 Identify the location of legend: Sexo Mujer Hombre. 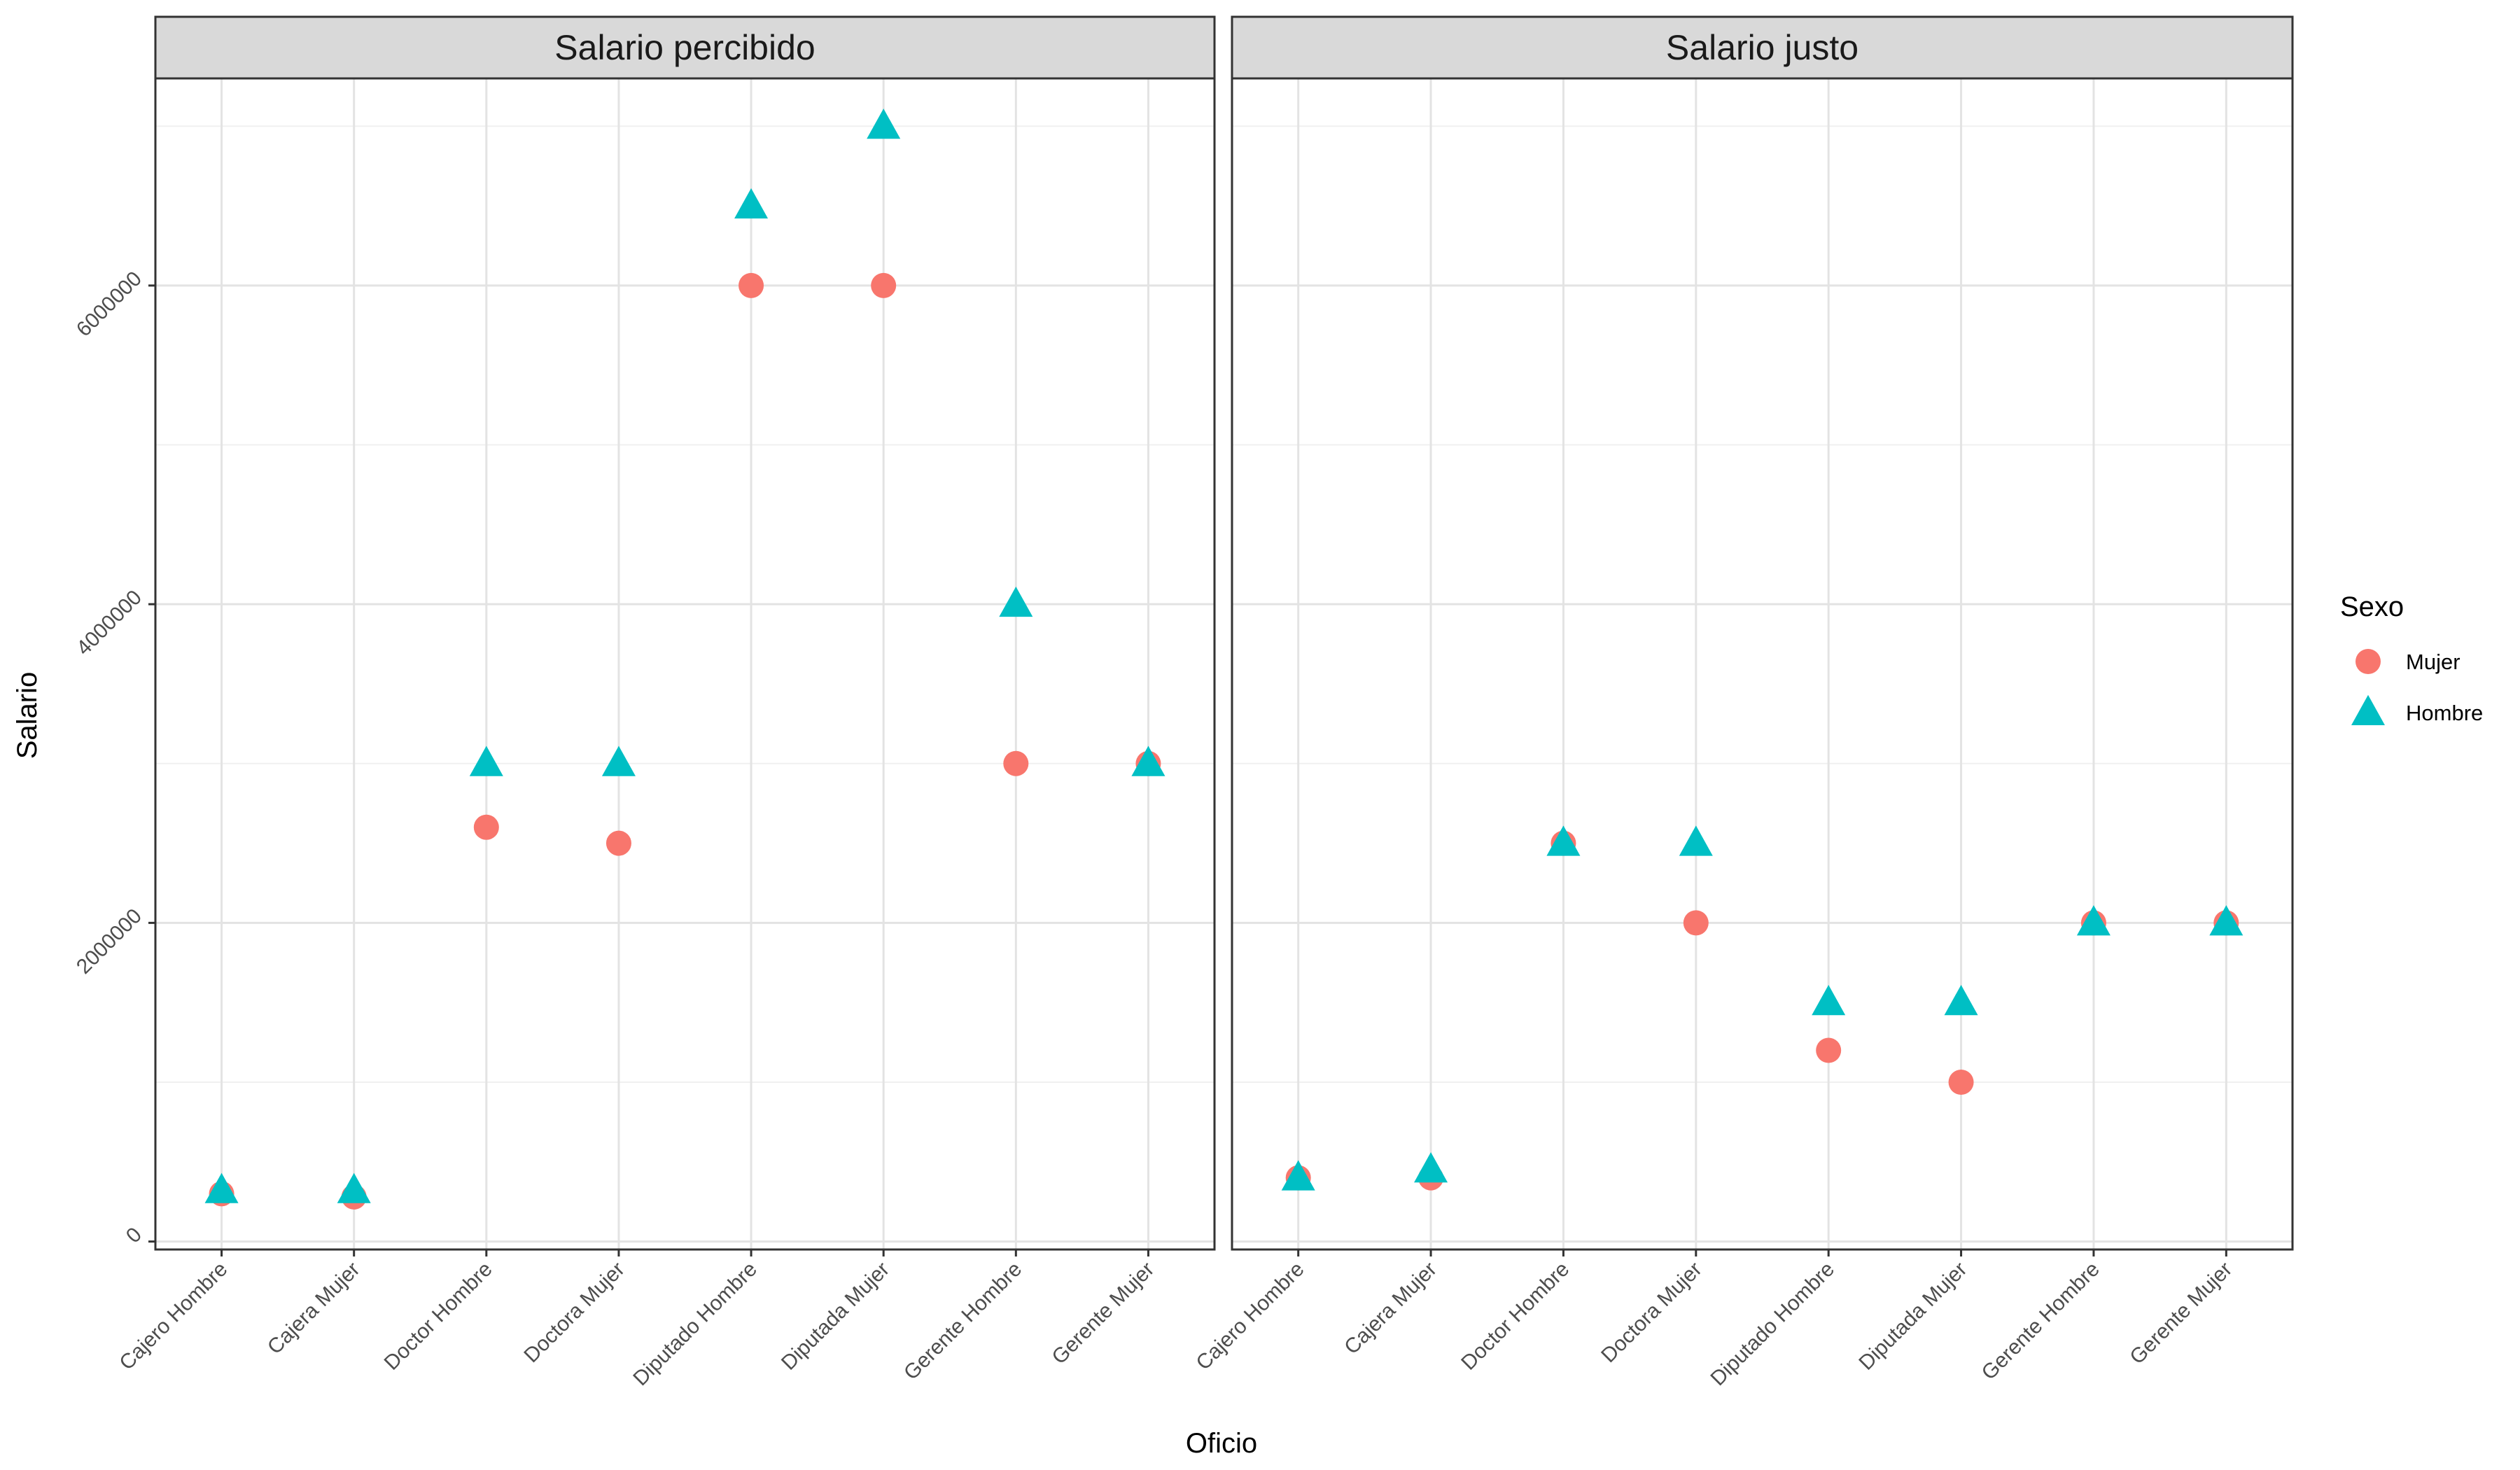
(2411, 658).